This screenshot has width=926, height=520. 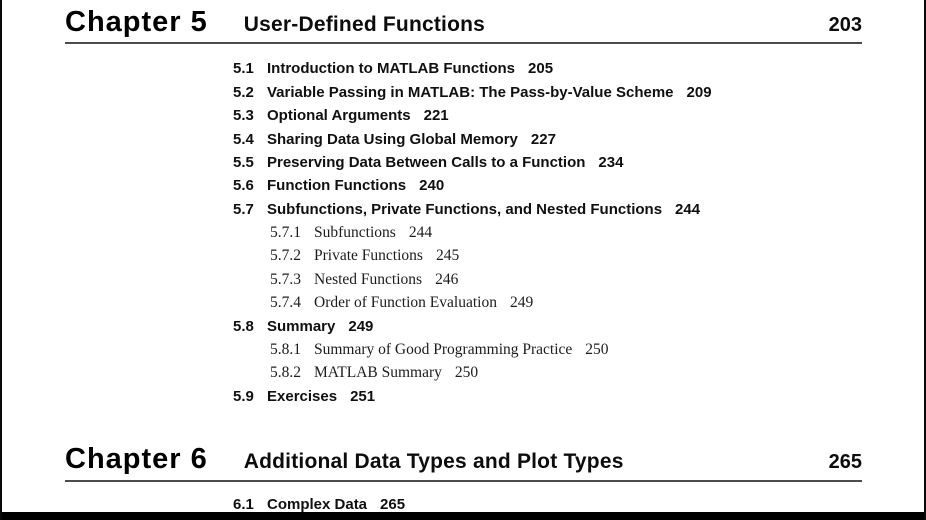 What do you see at coordinates (433, 462) in the screenshot?
I see `chapter-title: Additional Data Types and Plot Types` at bounding box center [433, 462].